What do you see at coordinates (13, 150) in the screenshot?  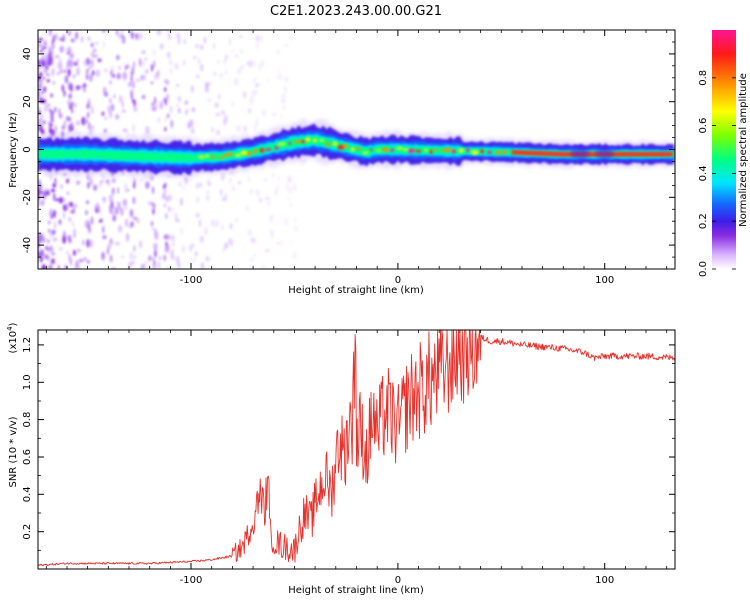 I see `spectrogram-ylabel: Frequency (Hz)` at bounding box center [13, 150].